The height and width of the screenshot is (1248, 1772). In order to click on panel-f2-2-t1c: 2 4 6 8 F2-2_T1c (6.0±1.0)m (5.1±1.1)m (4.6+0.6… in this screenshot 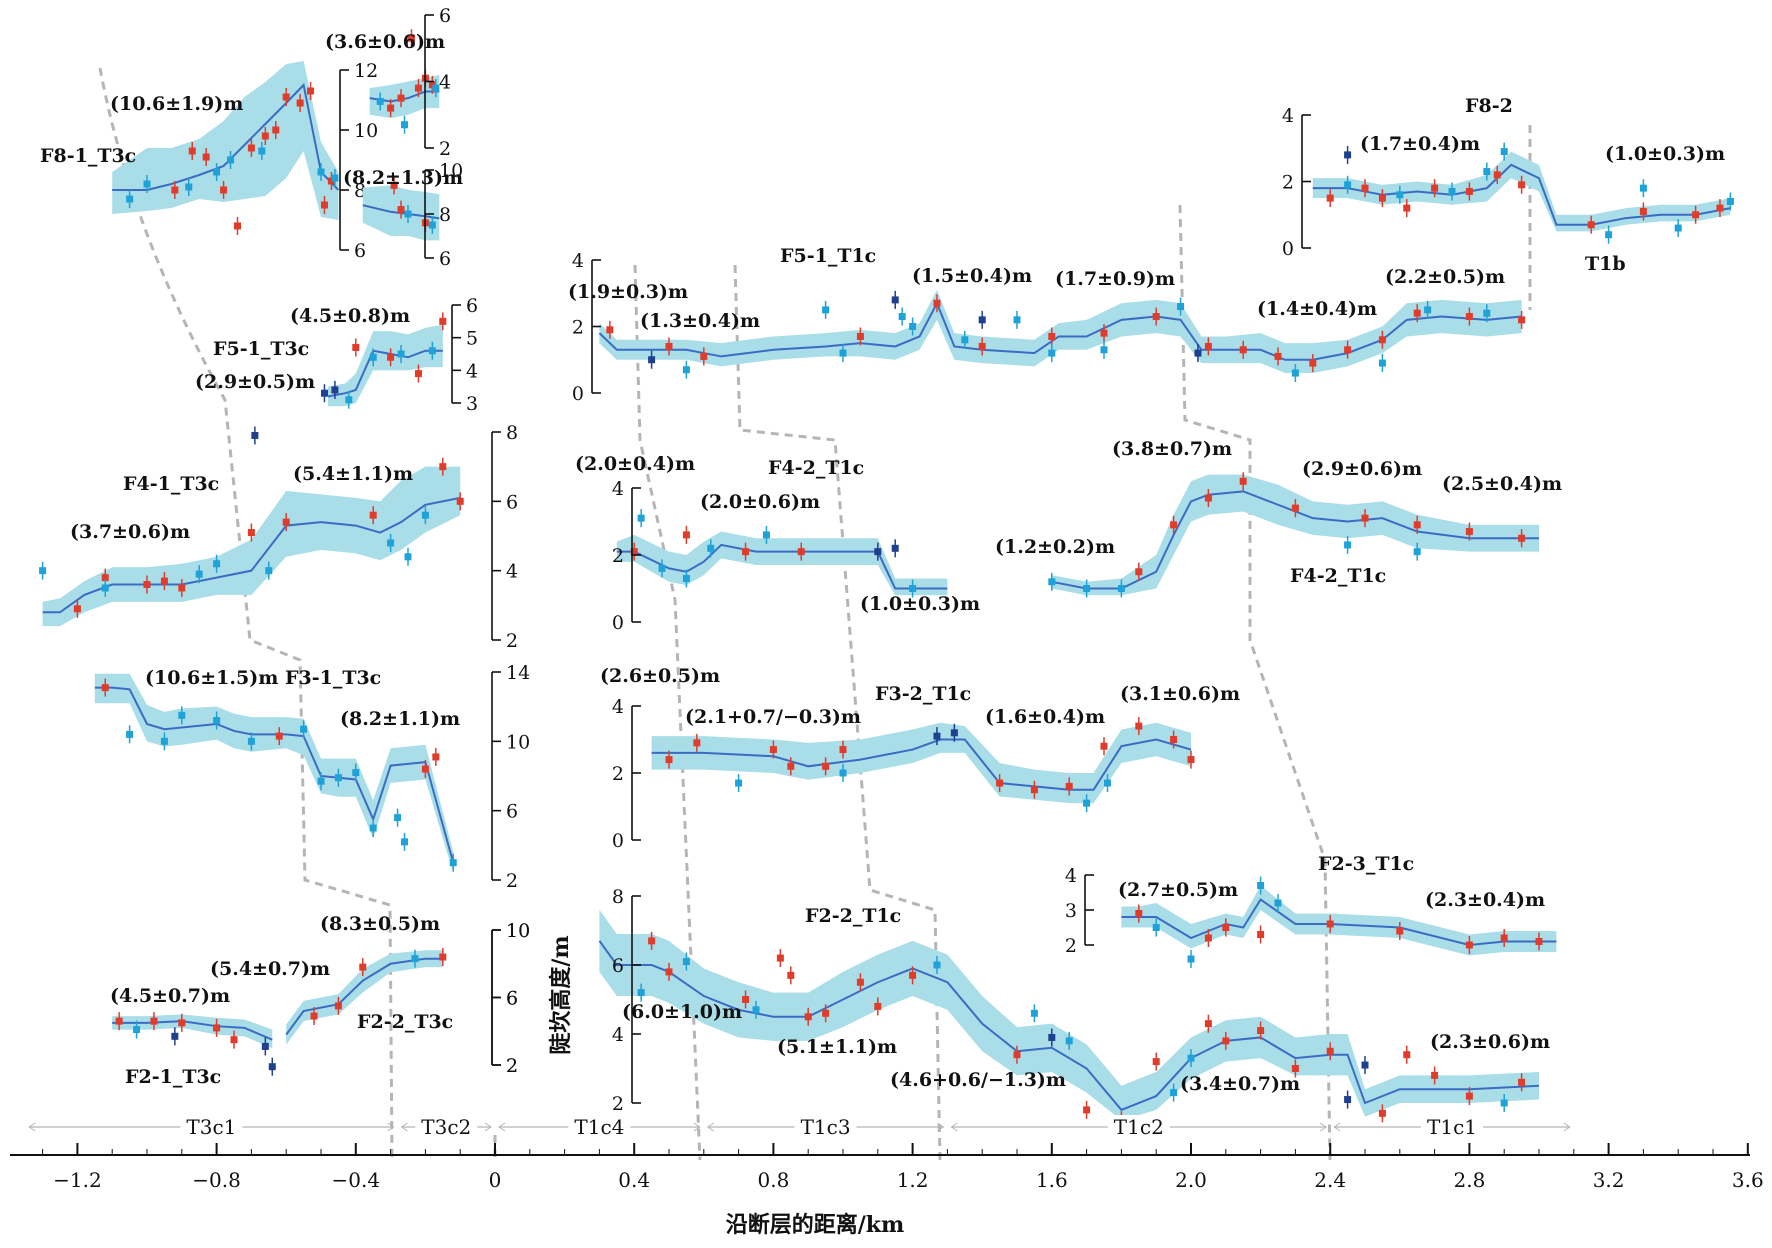, I will do `click(1074, 1008)`.